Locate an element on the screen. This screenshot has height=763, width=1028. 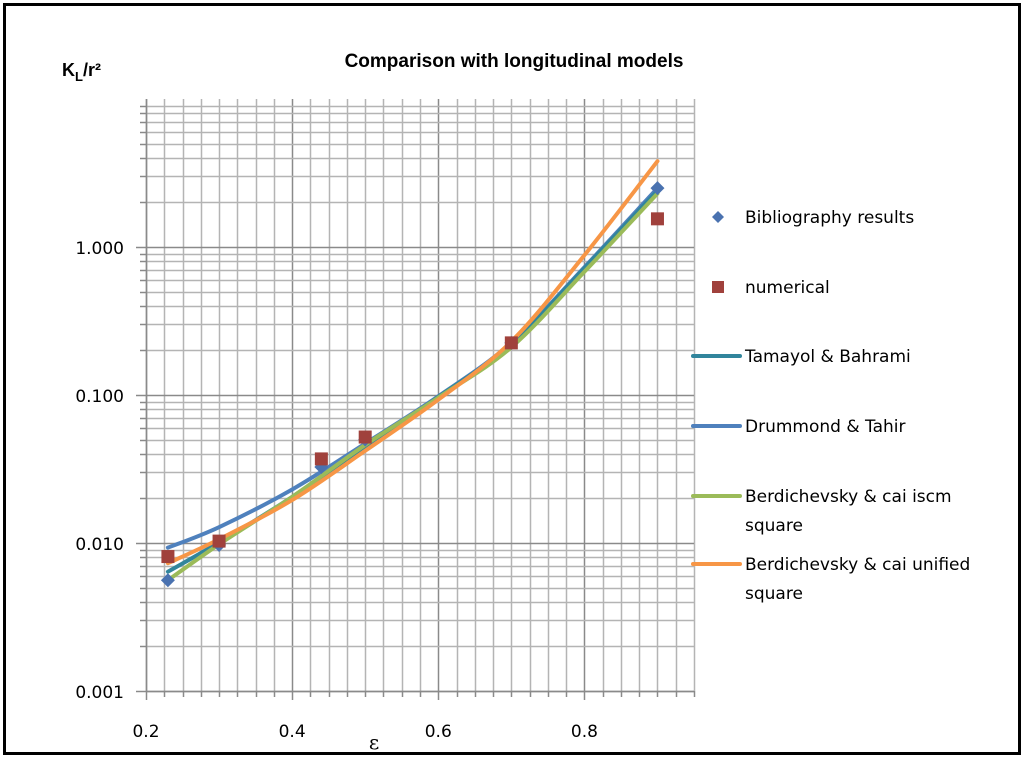
y-tick-label: 0.001 is located at coordinates (99, 693).